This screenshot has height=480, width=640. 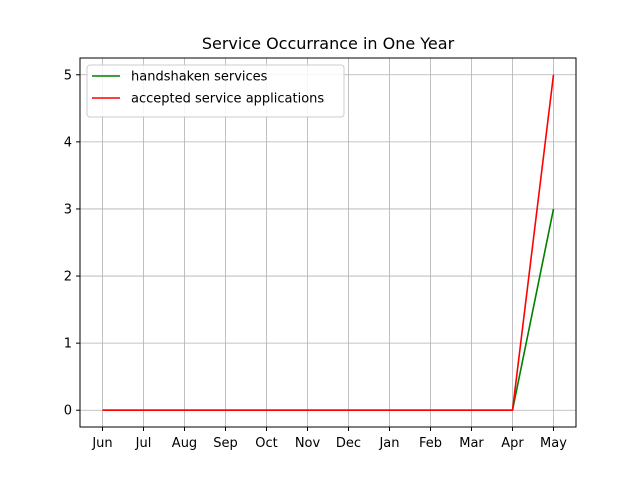 I want to click on y-tick-label: 5, so click(x=68, y=75).